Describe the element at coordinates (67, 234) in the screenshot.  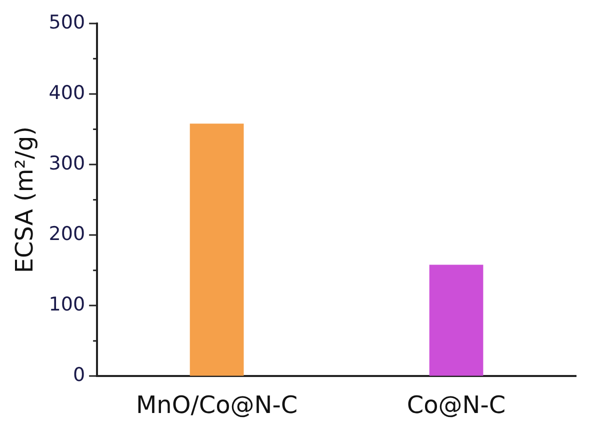
I see `y-tick-label: 200` at that location.